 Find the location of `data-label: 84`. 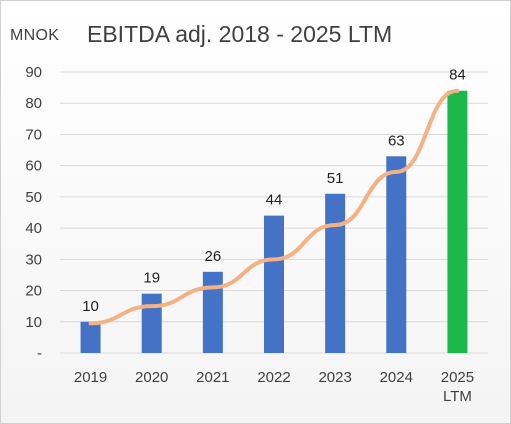

data-label: 84 is located at coordinates (457, 75).